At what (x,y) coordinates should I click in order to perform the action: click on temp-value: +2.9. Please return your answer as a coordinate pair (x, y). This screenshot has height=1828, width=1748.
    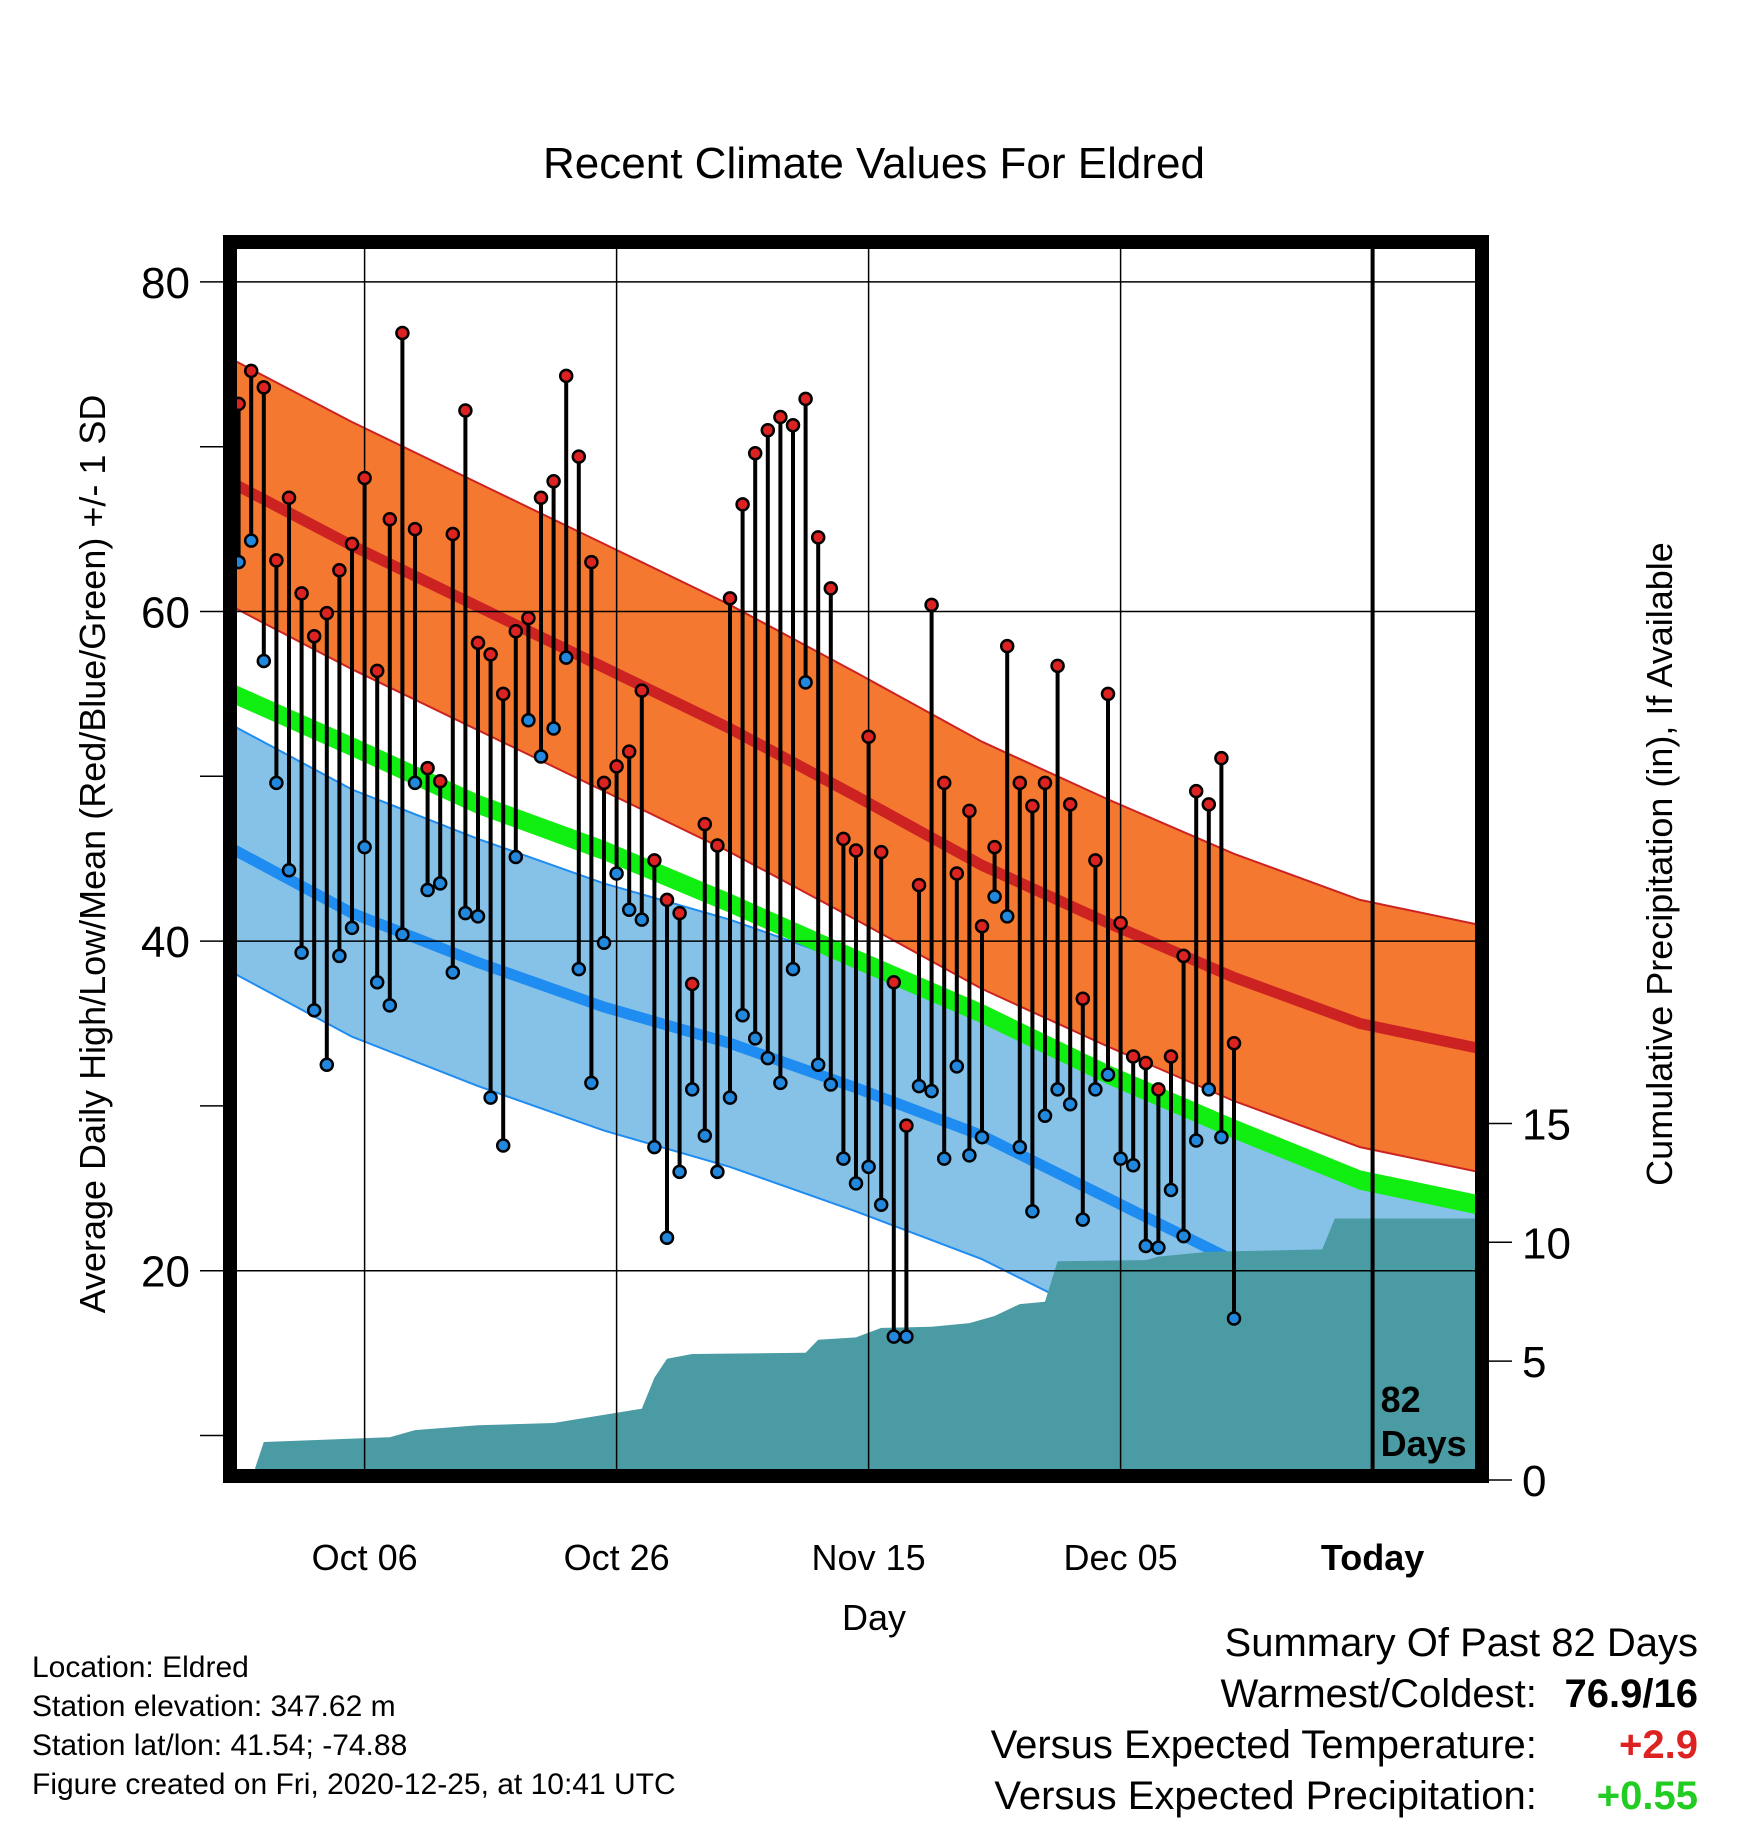
    Looking at the image, I should click on (1658, 1745).